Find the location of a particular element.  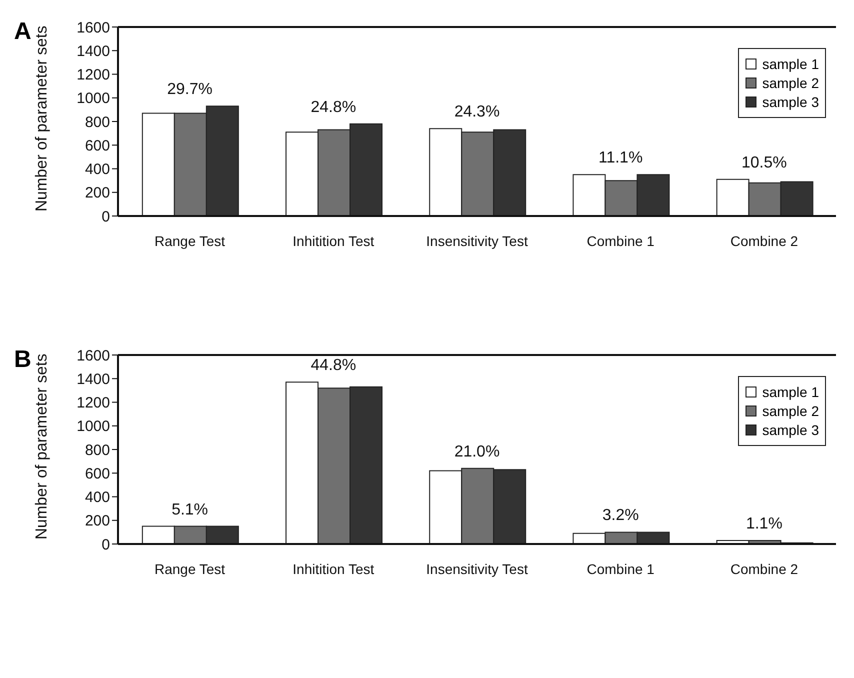

annotation: 24.8% is located at coordinates (333, 107).